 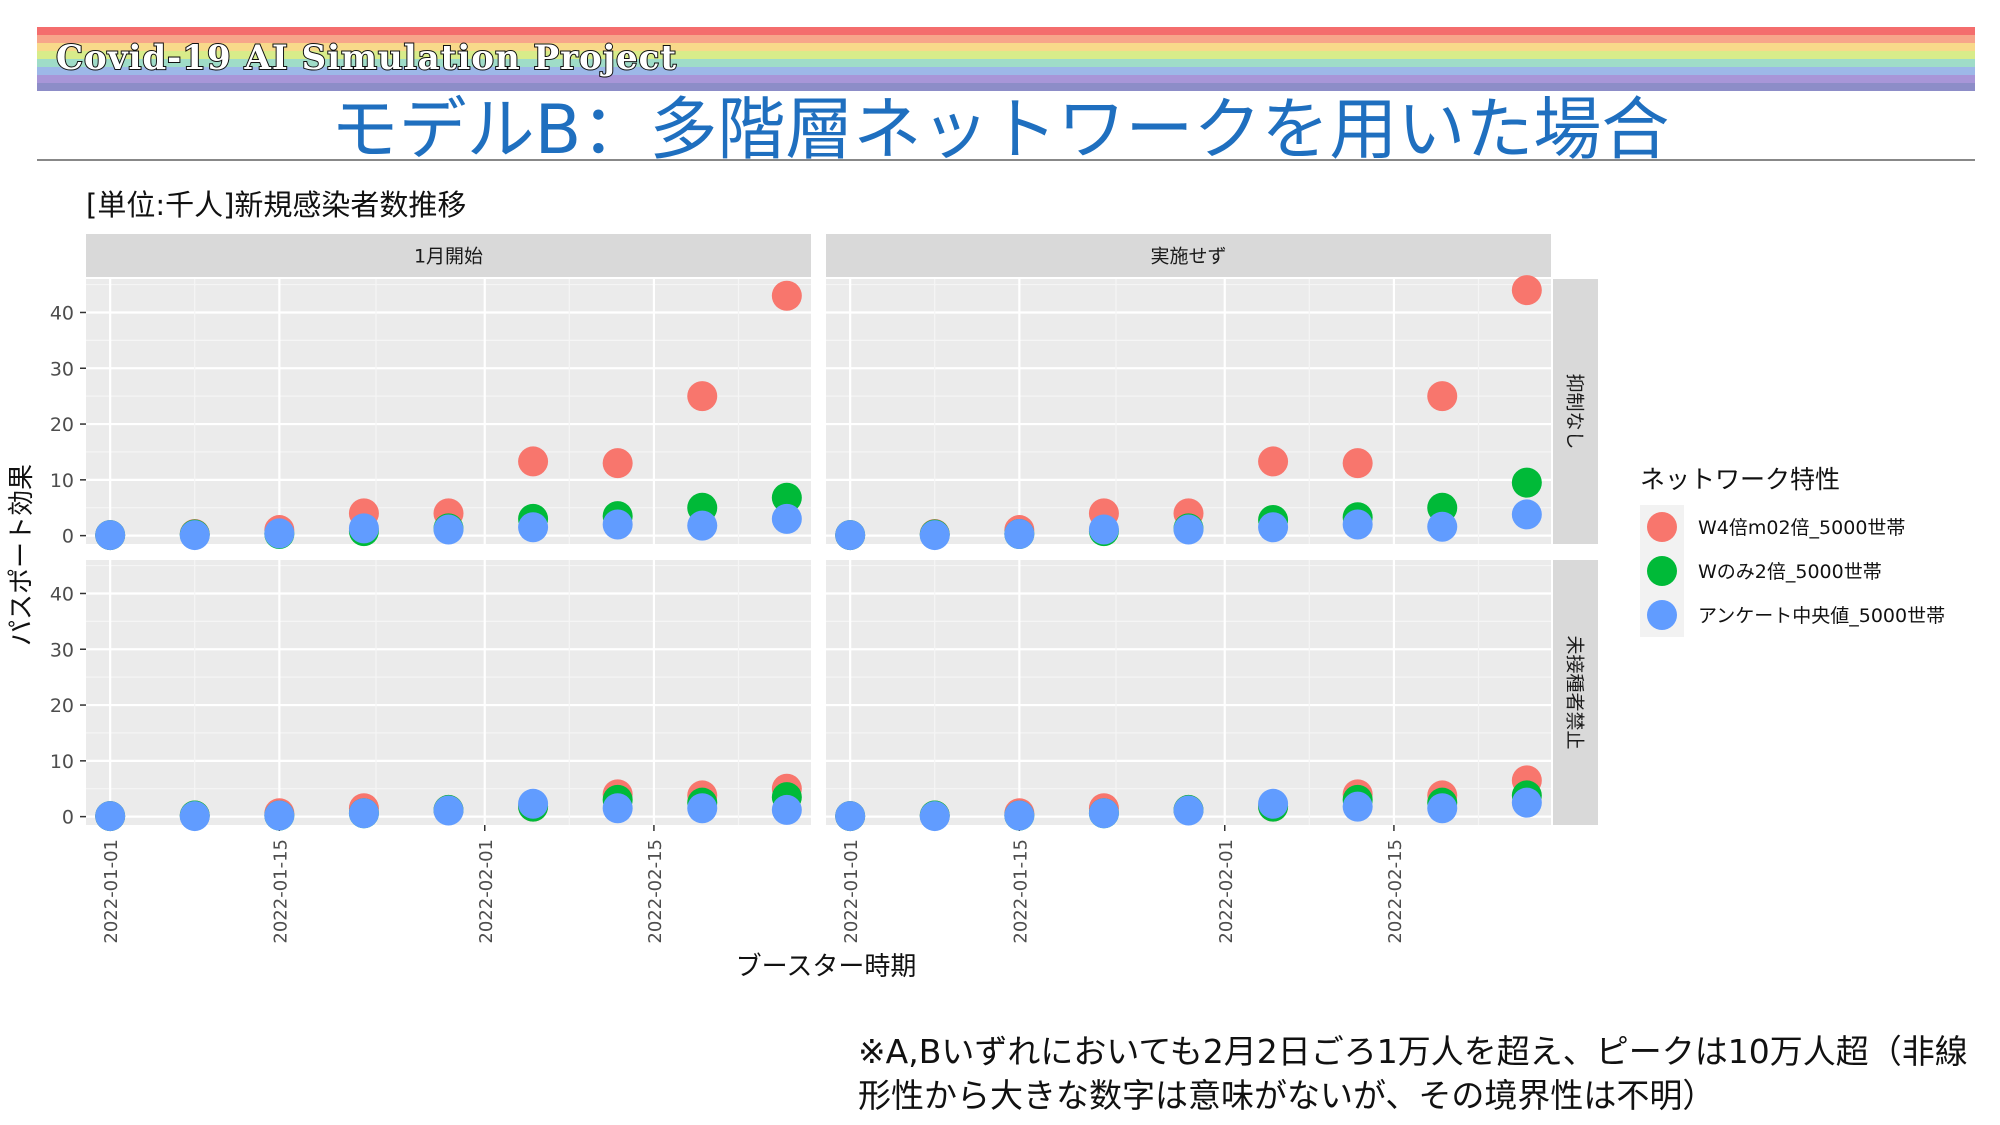 What do you see at coordinates (826, 967) in the screenshot?
I see `x-axis-title: ブースター時期` at bounding box center [826, 967].